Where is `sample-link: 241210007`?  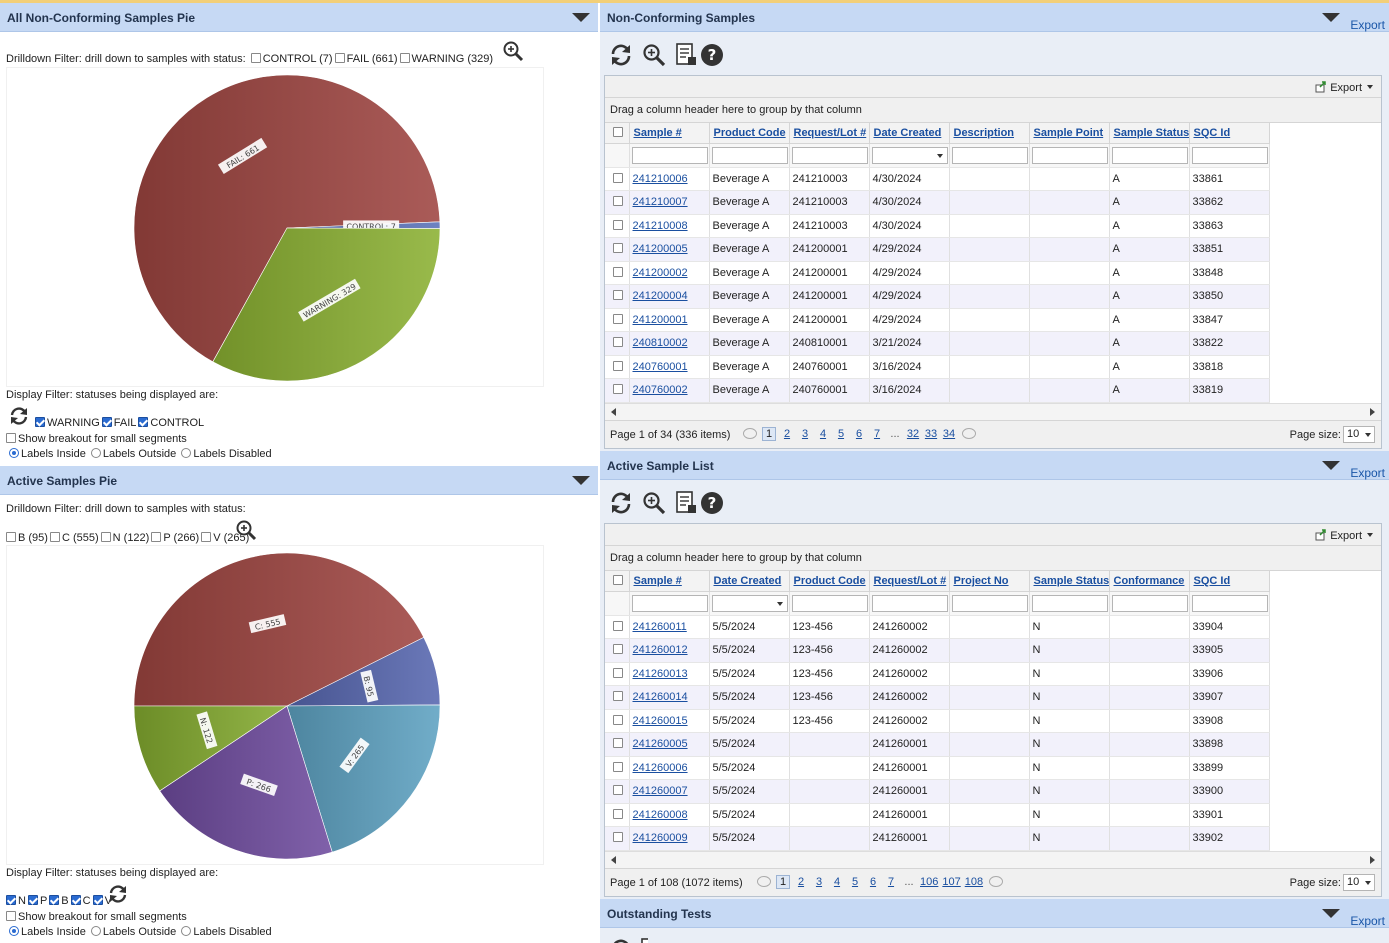
sample-link: 241210007 is located at coordinates (660, 202).